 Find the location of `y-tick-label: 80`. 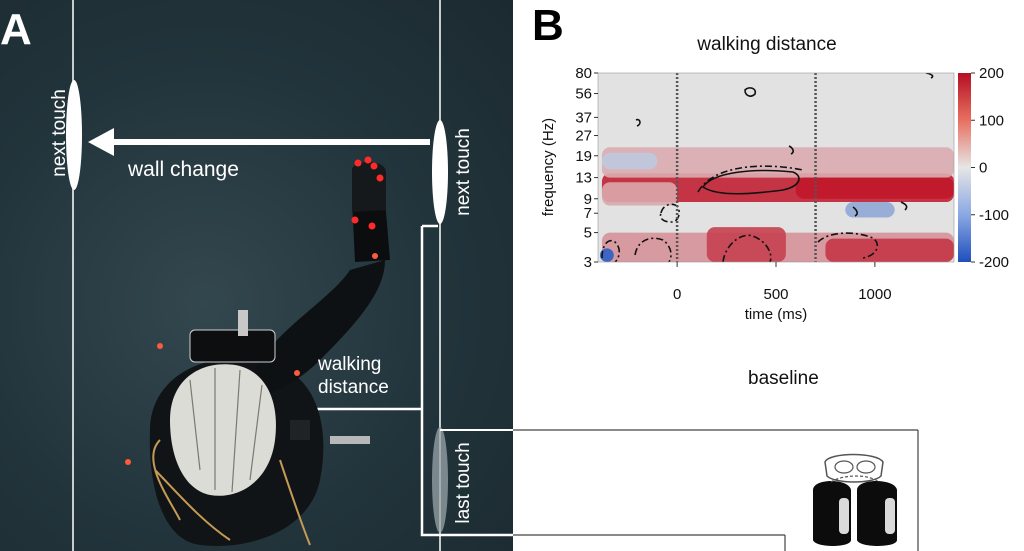

y-tick-label: 80 is located at coordinates (583, 73).